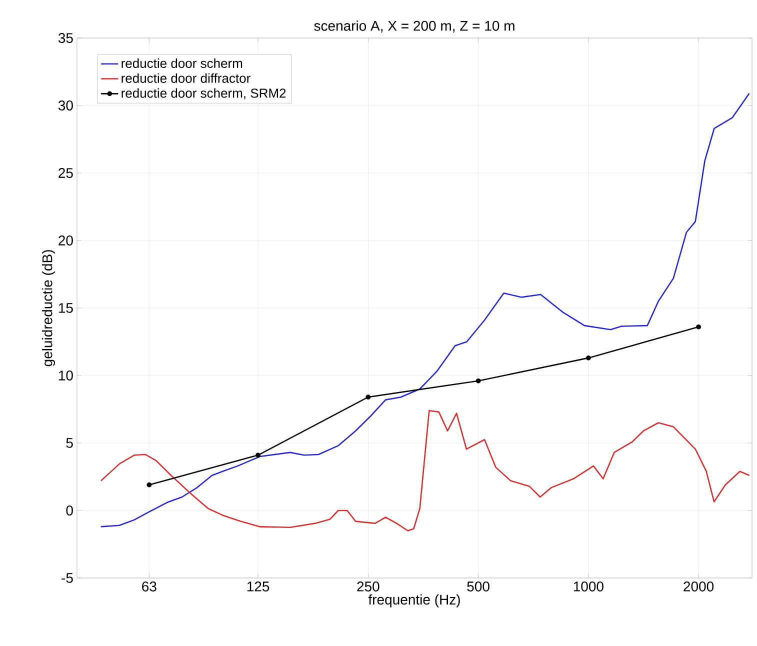  Describe the element at coordinates (478, 587) in the screenshot. I see `x-tick-label: 500` at that location.